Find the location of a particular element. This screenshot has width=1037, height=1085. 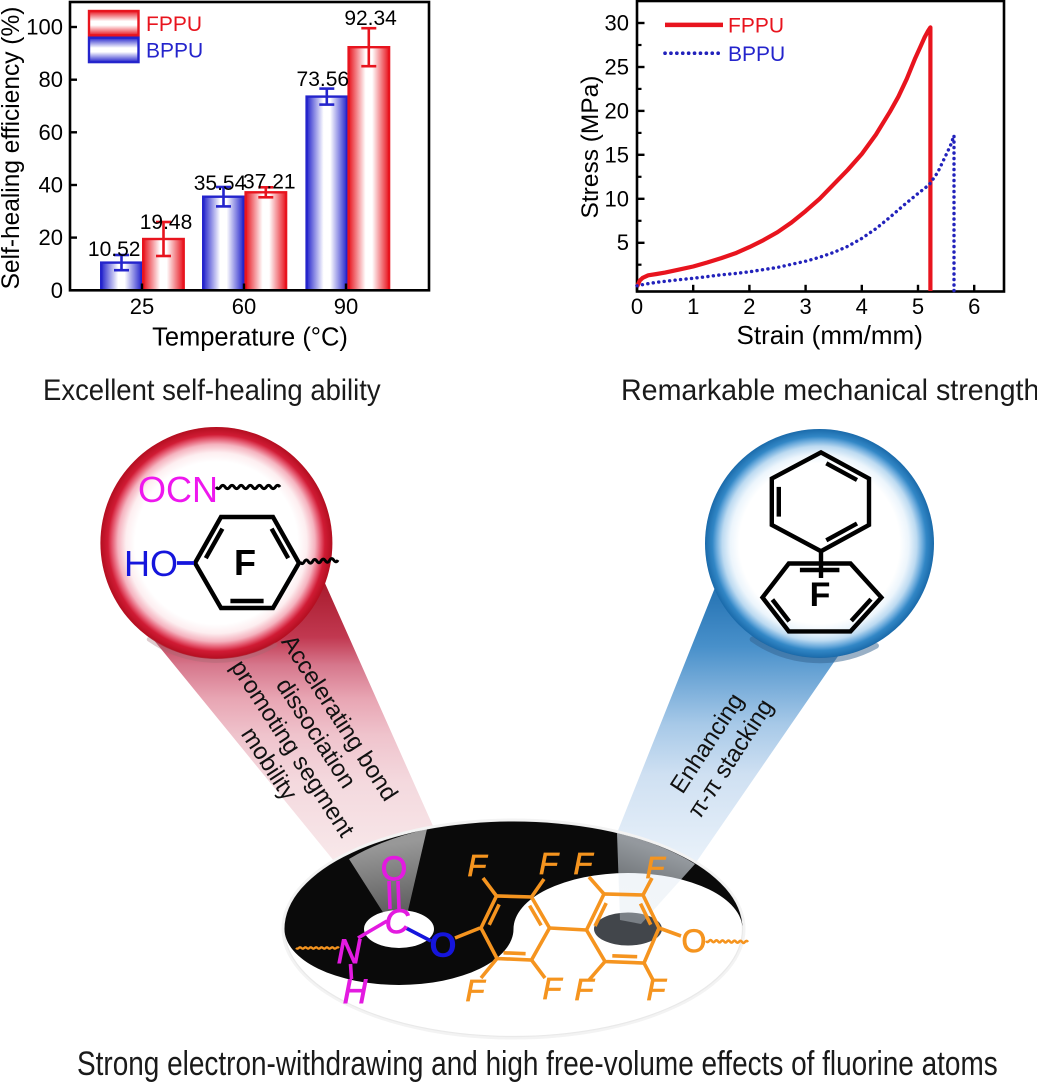

svg-text: 73.56 is located at coordinates (323, 79).